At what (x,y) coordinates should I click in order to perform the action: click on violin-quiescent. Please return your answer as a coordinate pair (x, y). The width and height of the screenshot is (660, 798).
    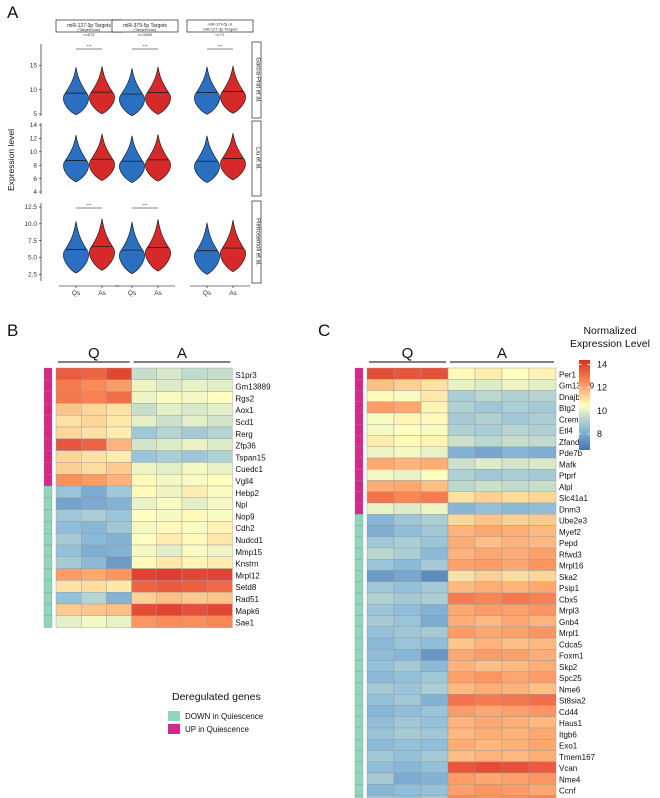
    Looking at the image, I should click on (207, 90).